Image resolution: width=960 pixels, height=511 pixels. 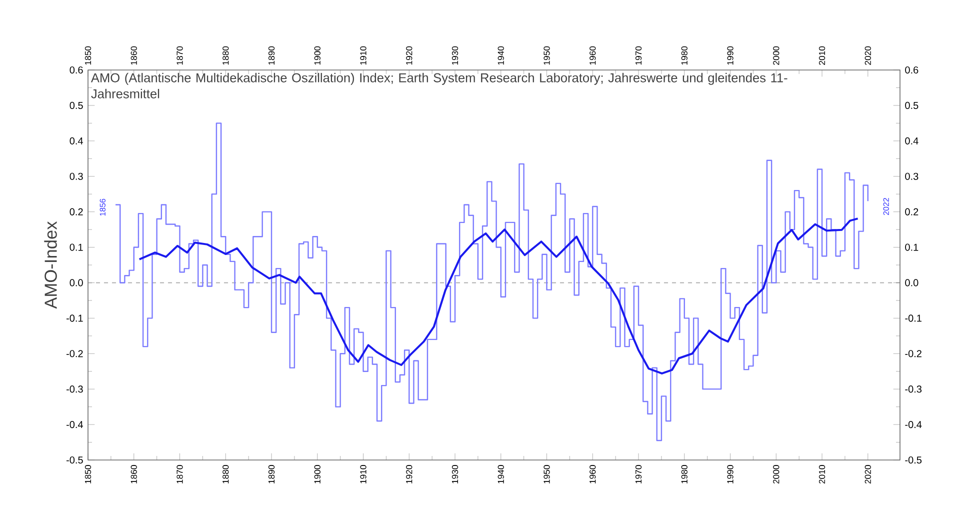 I want to click on y-tick-label: 0.0, so click(x=76, y=282).